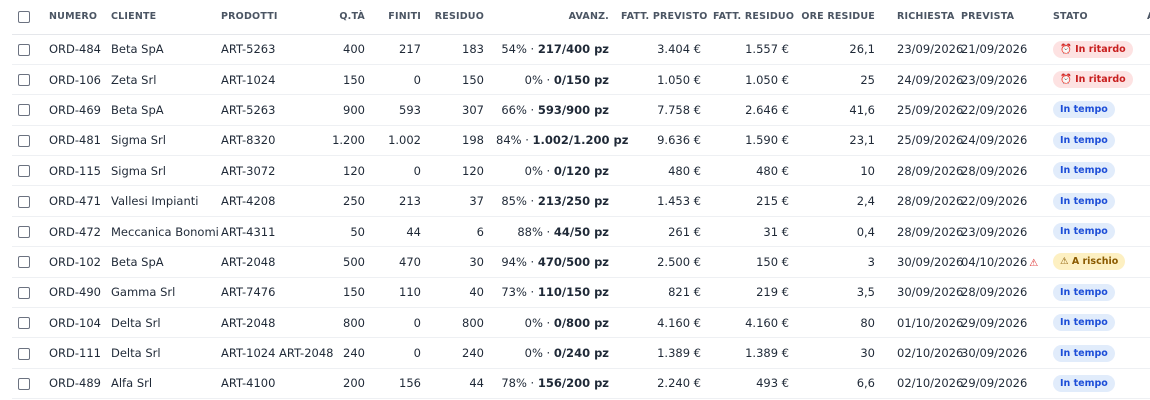 Image resolution: width=1150 pixels, height=400 pixels. Describe the element at coordinates (539, 79) in the screenshot. I see `avanzamento-percent: 0% ·` at that location.